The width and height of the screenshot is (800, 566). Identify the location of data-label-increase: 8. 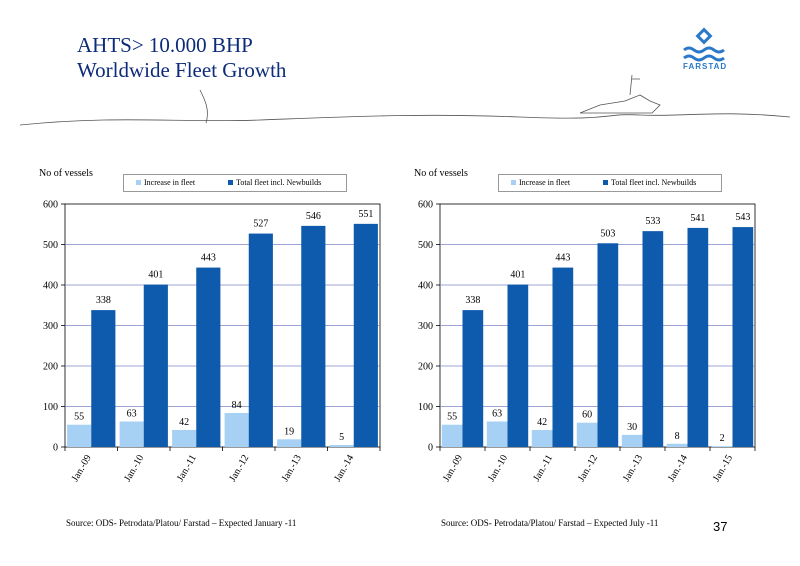
(677, 436).